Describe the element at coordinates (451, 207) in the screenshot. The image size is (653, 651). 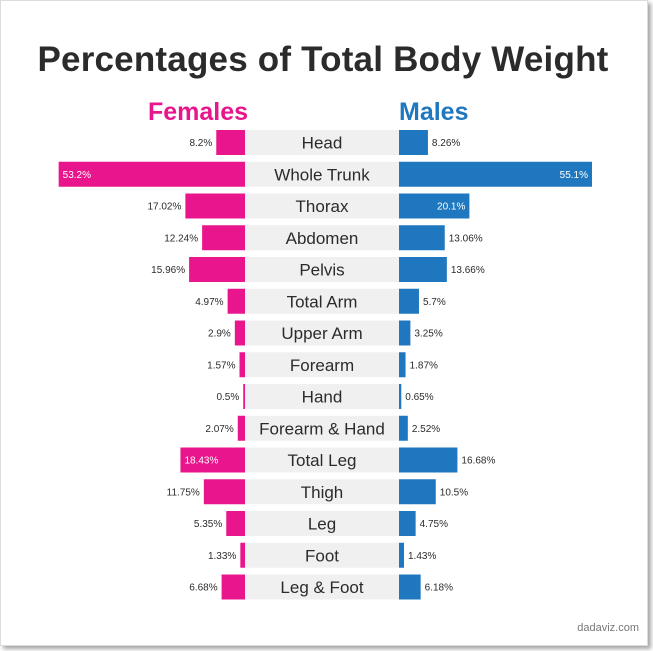
I see `male-value-label: 20.1%` at that location.